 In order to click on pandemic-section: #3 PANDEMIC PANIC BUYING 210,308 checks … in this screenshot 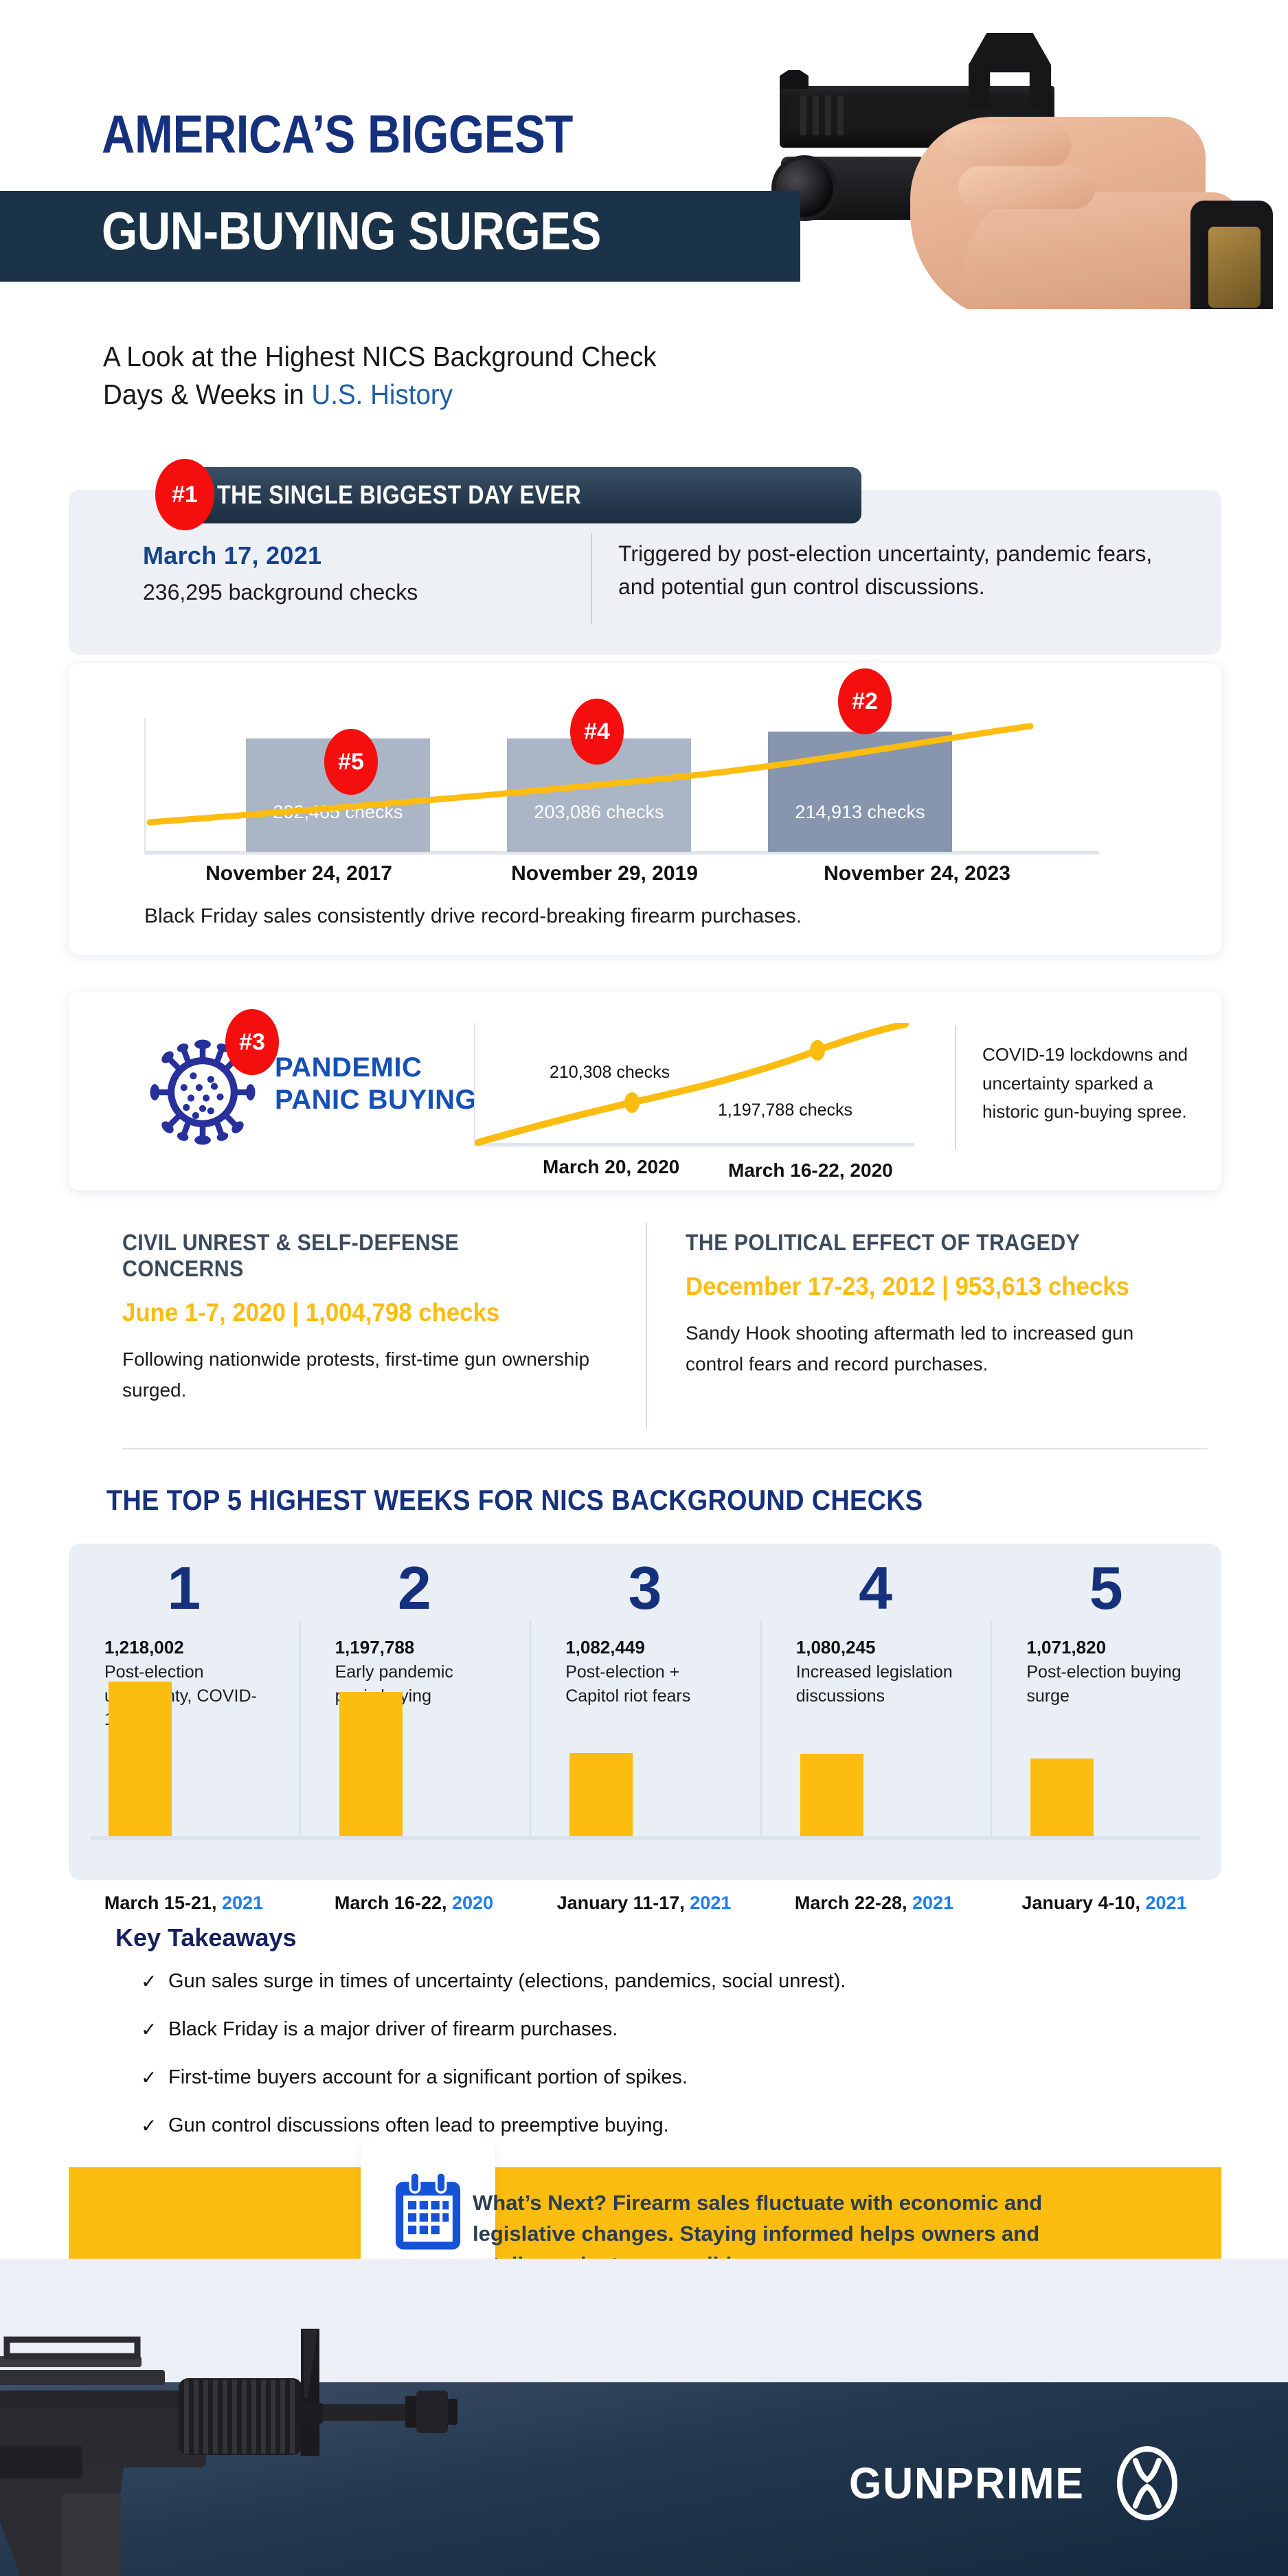, I will do `click(645, 1090)`.